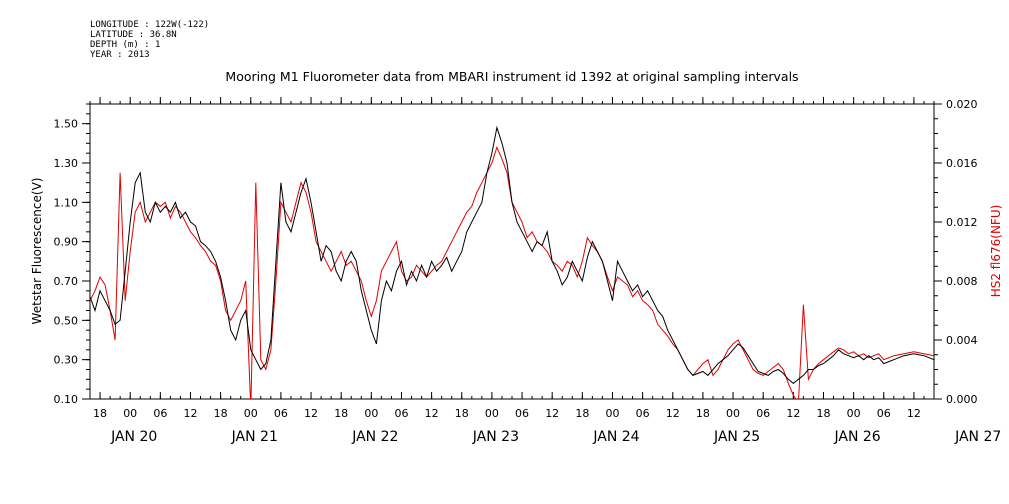  What do you see at coordinates (736, 437) in the screenshot?
I see `day-label: JAN 25` at bounding box center [736, 437].